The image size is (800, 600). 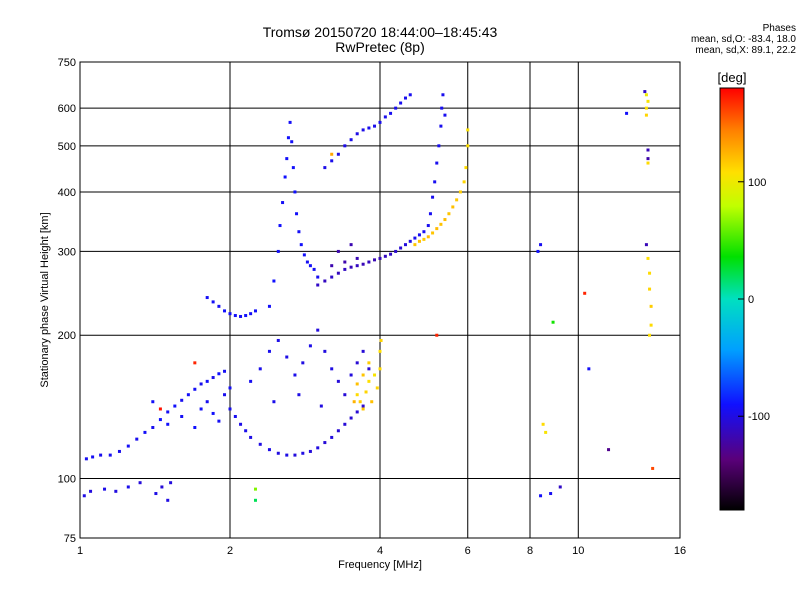 I want to click on phase-stats-o: mean, sd,O: -83.4, 18.0, so click(x=743, y=39).